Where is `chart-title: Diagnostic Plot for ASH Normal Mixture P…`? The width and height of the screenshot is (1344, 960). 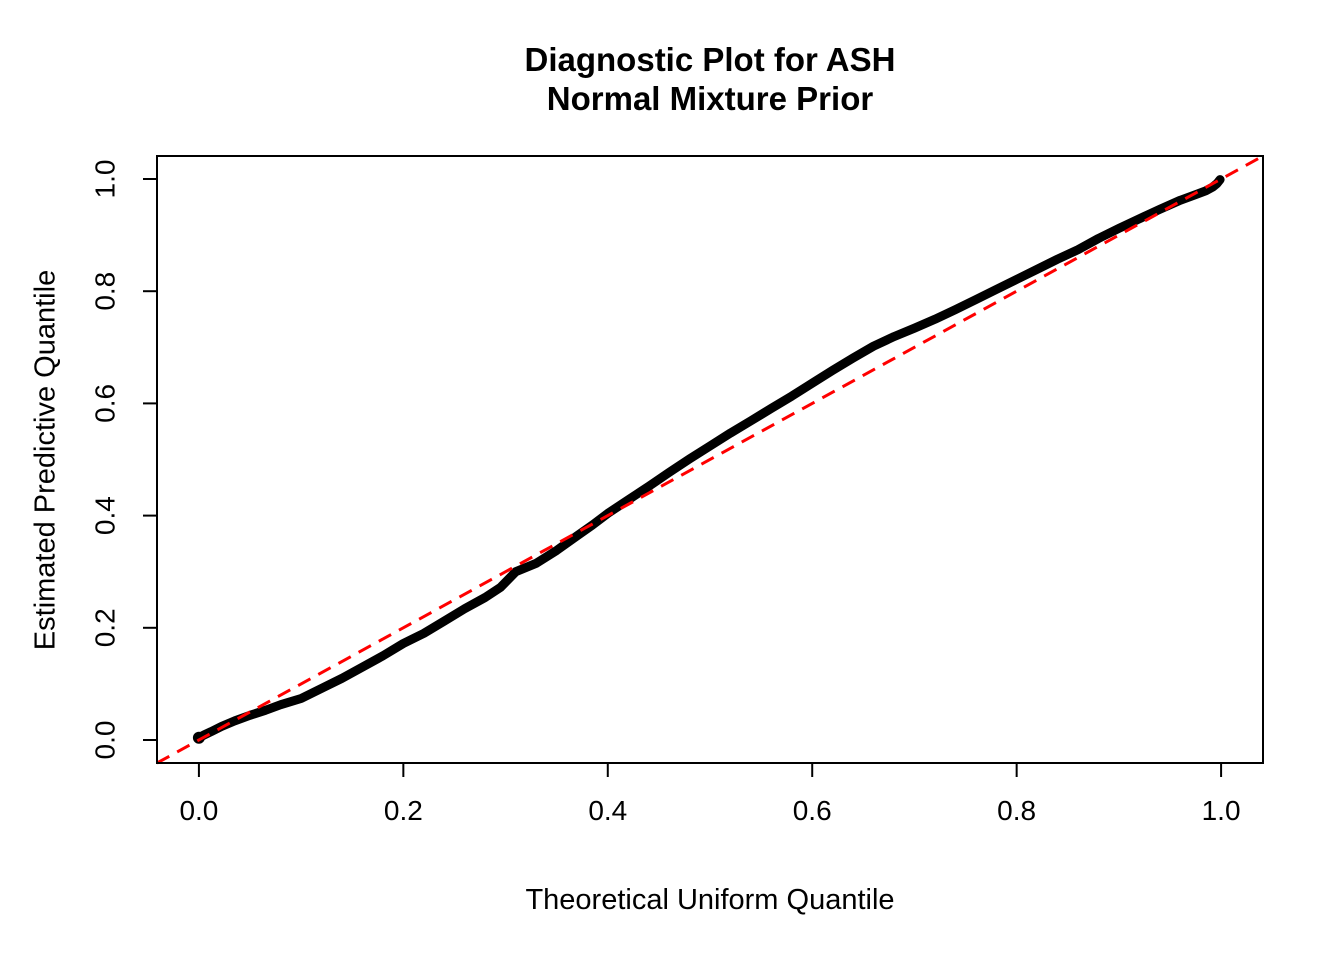 chart-title: Diagnostic Plot for ASH Normal Mixture P… is located at coordinates (710, 79).